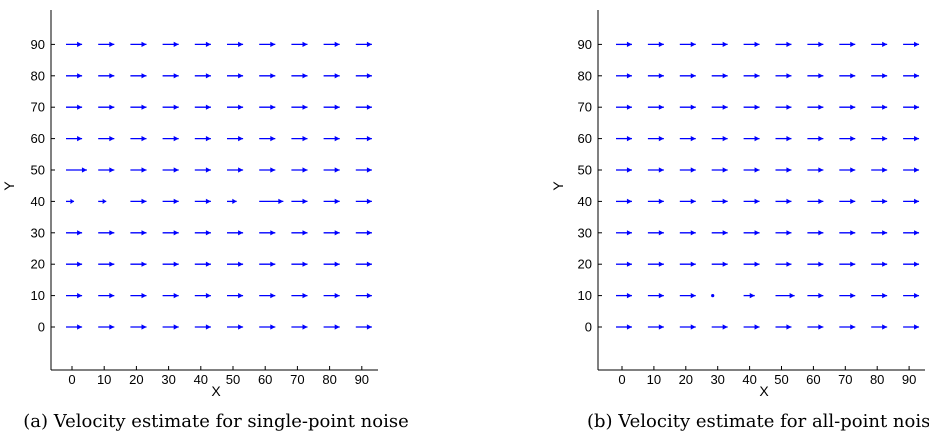 This screenshot has width=929, height=437. What do you see at coordinates (585, 107) in the screenshot?
I see `y-tick-label: 70` at bounding box center [585, 107].